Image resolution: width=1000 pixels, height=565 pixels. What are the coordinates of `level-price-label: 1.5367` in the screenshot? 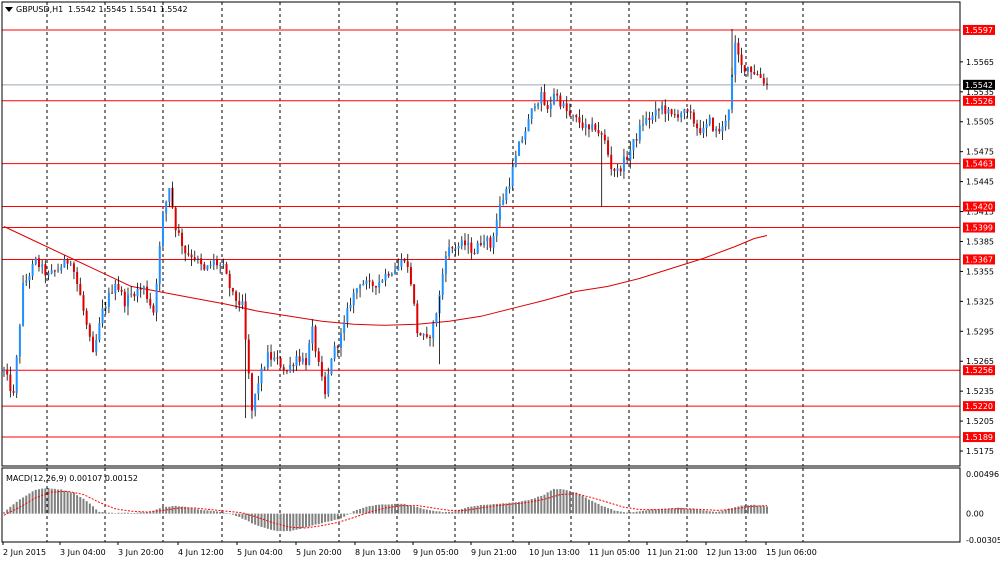 It's located at (979, 259).